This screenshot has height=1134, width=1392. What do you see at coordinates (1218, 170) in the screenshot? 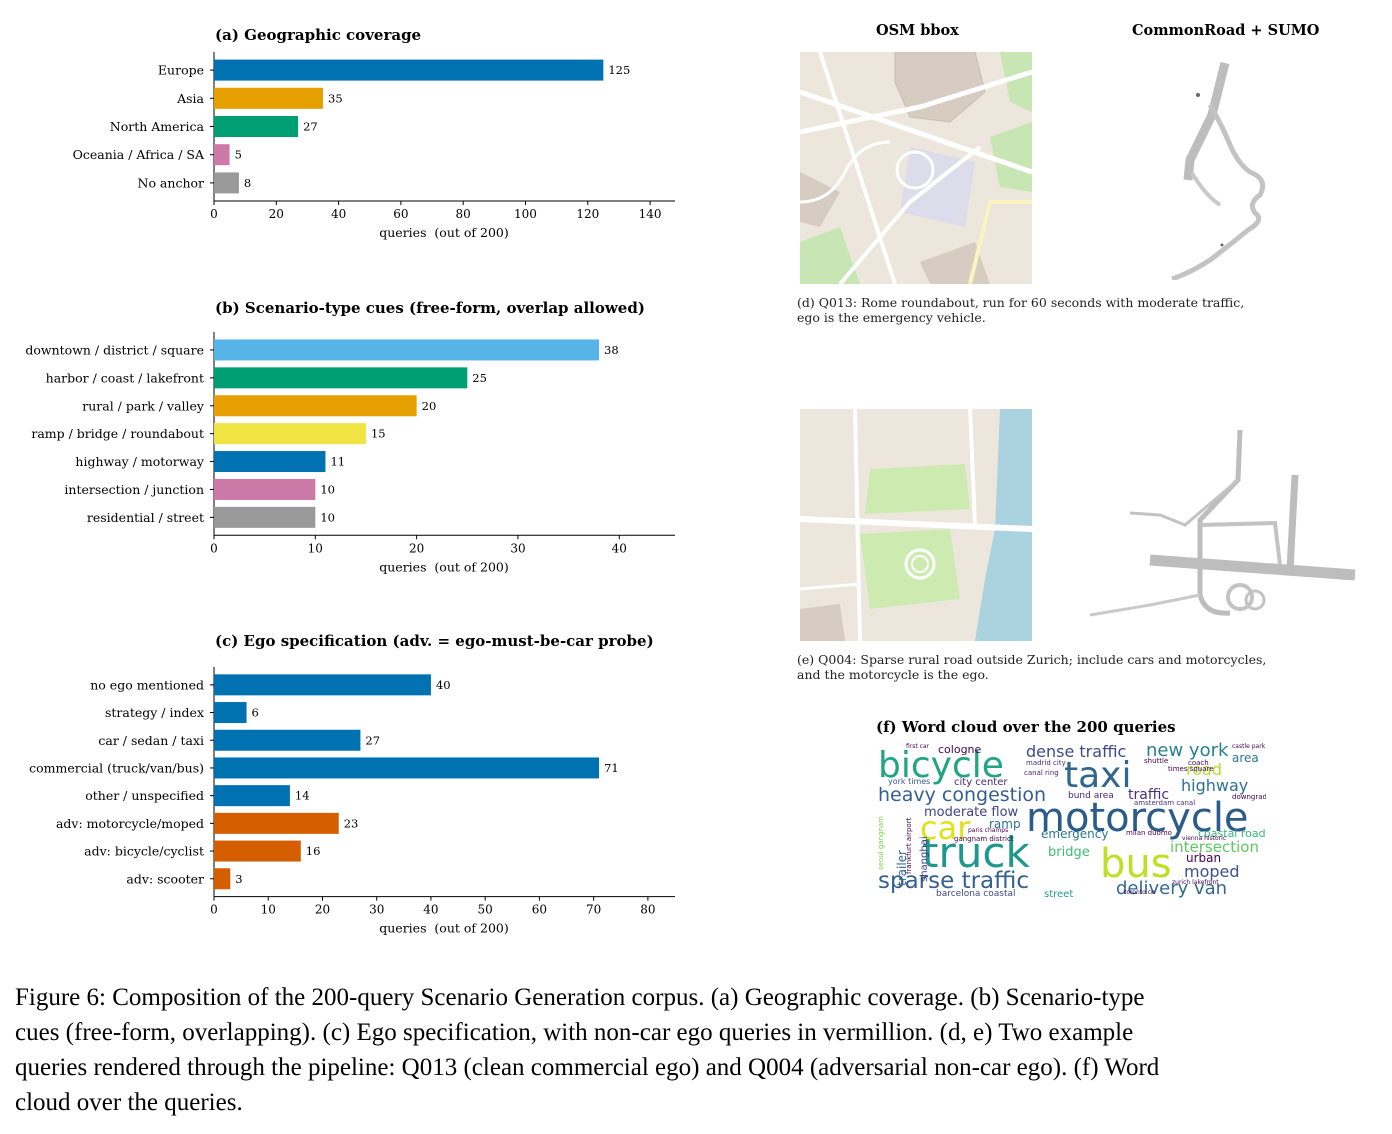
I see `commonroad-rome-lanes` at bounding box center [1218, 170].